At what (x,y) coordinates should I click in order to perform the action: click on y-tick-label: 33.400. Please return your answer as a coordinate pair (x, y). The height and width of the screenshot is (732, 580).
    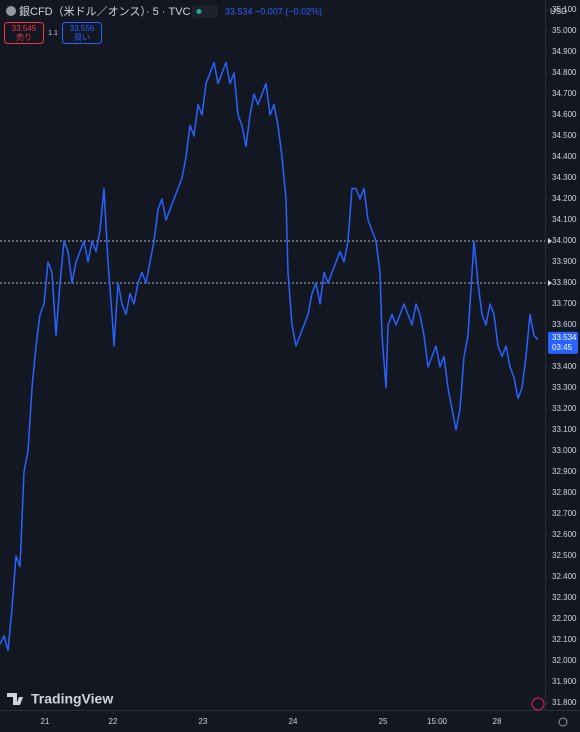
    Looking at the image, I should click on (564, 366).